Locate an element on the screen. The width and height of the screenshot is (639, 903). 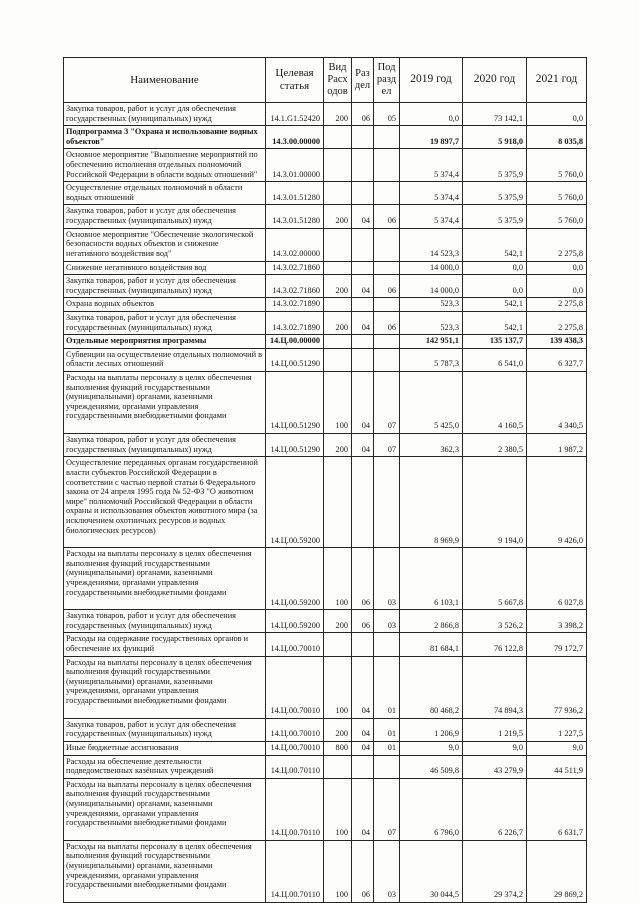
subsection-cell: 01 is located at coordinates (386, 729).